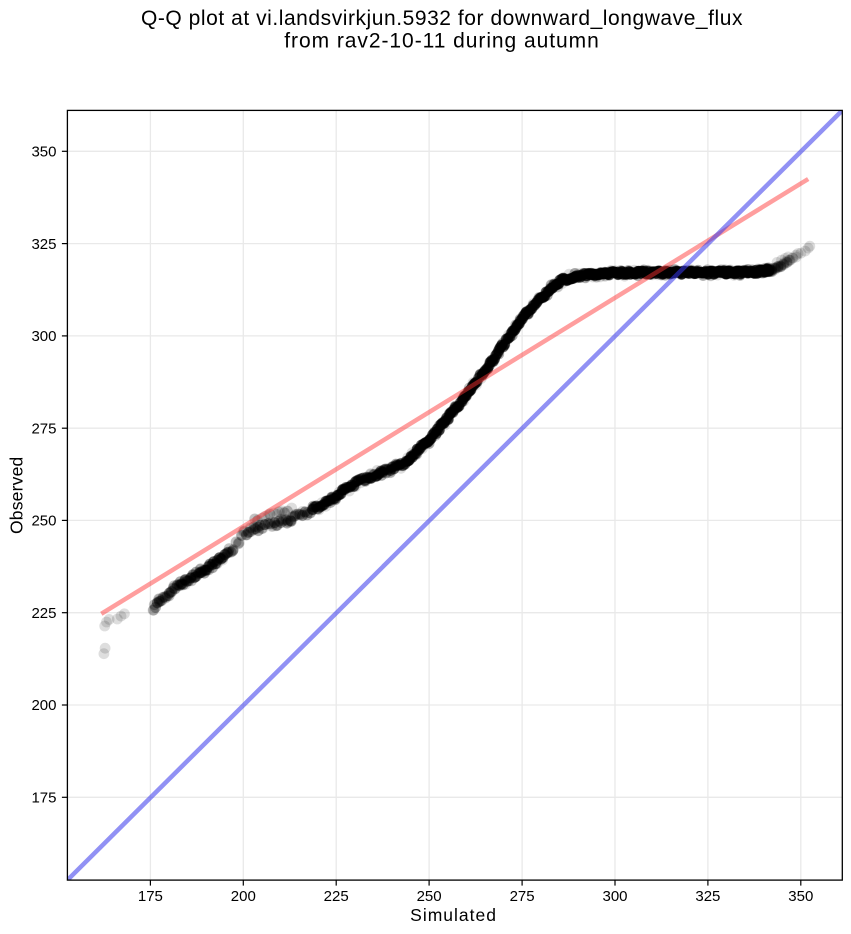 The height and width of the screenshot is (934, 851). Describe the element at coordinates (441, 41) in the screenshot. I see `svg-text: from rav2-10-11 during autumn` at that location.